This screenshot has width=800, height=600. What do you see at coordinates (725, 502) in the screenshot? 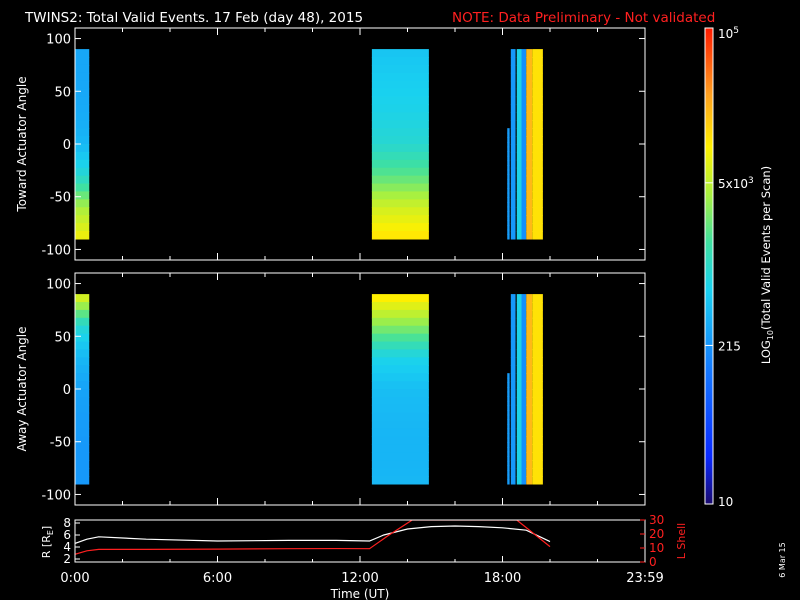
I see `colorbar-tick-label: 10` at bounding box center [725, 502].